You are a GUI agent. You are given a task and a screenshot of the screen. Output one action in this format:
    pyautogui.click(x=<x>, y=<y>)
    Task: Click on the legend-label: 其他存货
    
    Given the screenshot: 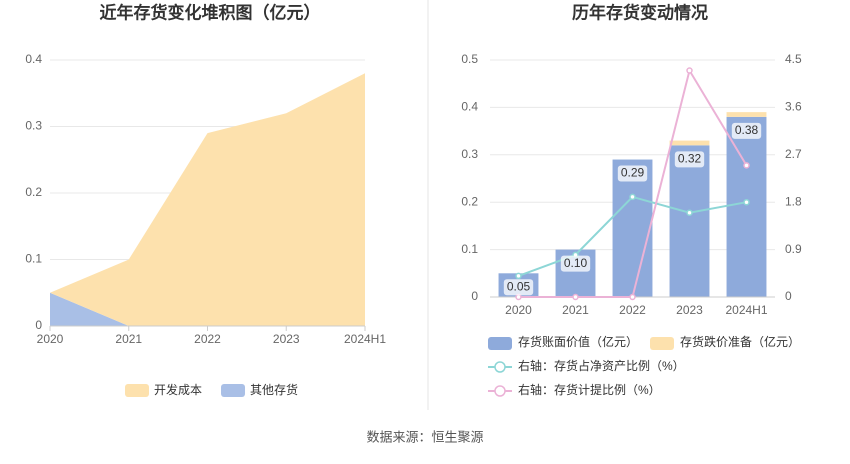 What is the action you would take?
    pyautogui.click(x=274, y=389)
    